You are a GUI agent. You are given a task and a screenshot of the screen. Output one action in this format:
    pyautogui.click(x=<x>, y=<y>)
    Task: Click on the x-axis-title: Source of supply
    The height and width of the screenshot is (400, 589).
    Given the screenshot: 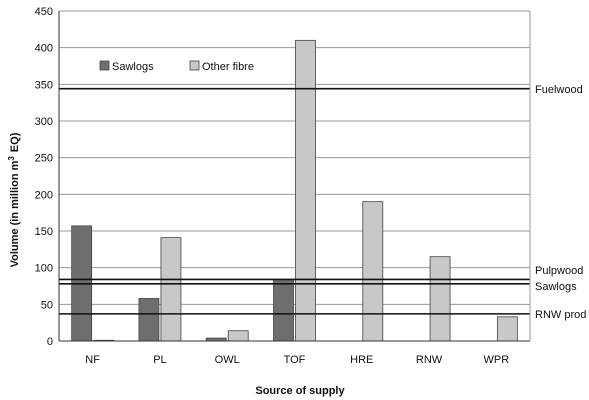 What is the action you would take?
    pyautogui.click(x=300, y=391)
    